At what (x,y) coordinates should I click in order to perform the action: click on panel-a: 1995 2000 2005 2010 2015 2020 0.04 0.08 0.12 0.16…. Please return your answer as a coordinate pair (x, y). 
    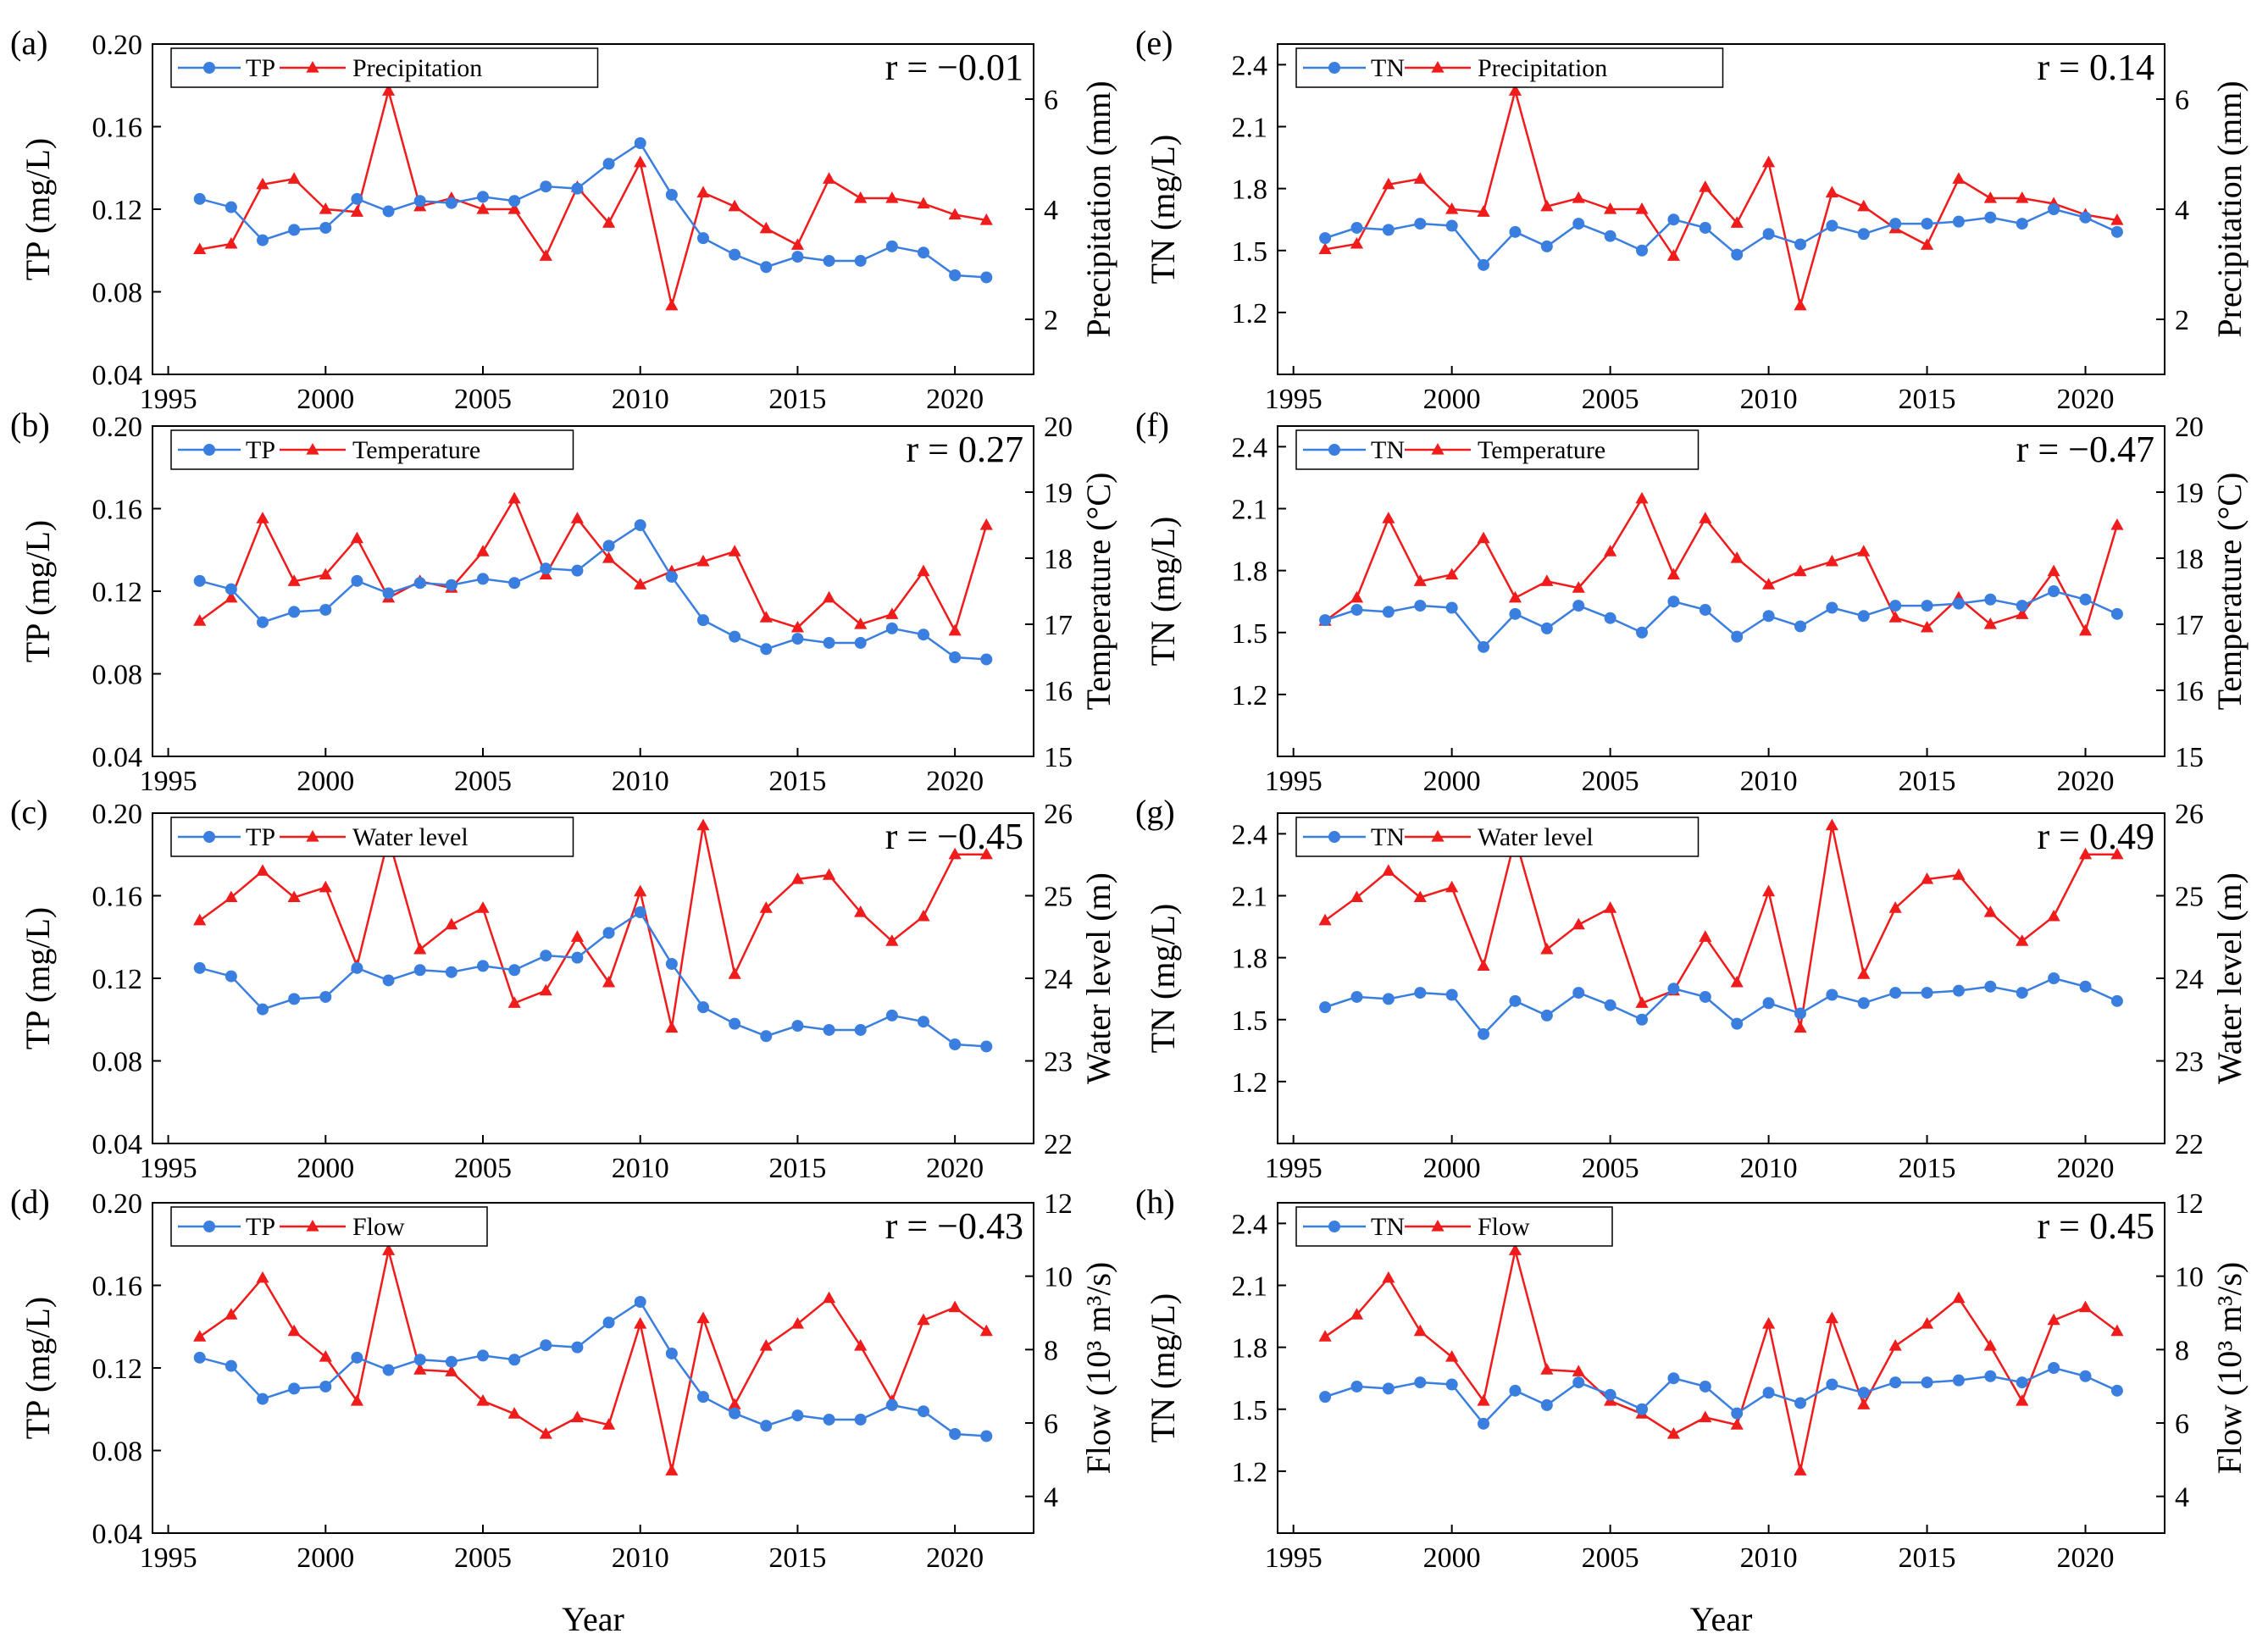
    Looking at the image, I should click on (563, 219).